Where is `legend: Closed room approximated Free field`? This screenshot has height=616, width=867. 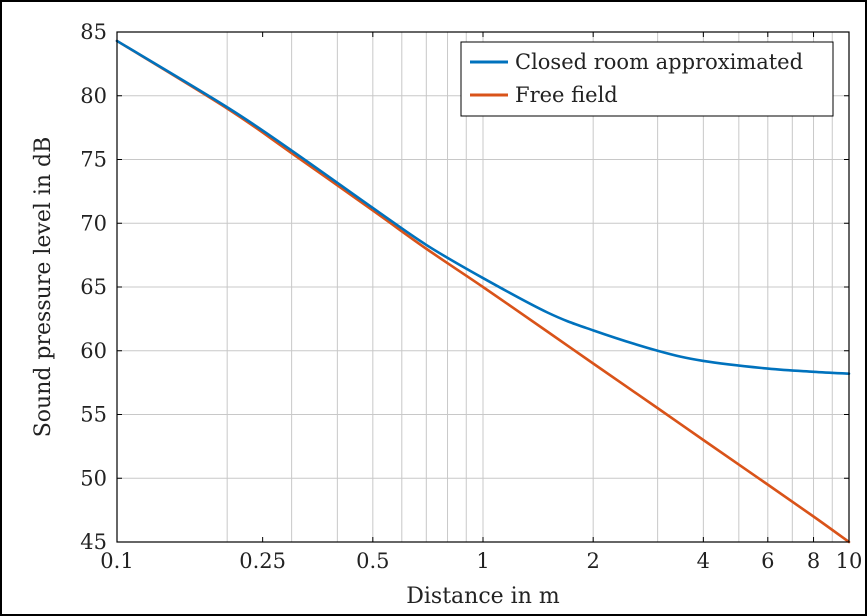 legend: Closed room approximated Free field is located at coordinates (647, 79).